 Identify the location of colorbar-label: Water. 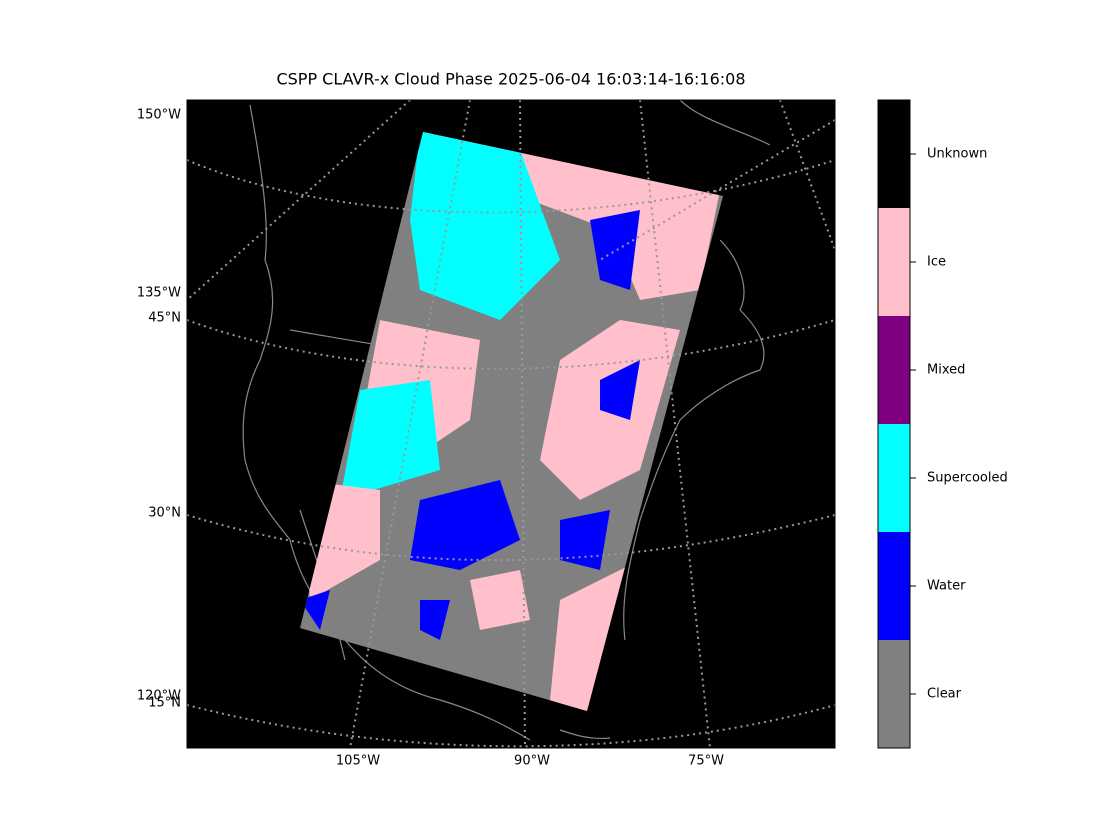
(946, 586).